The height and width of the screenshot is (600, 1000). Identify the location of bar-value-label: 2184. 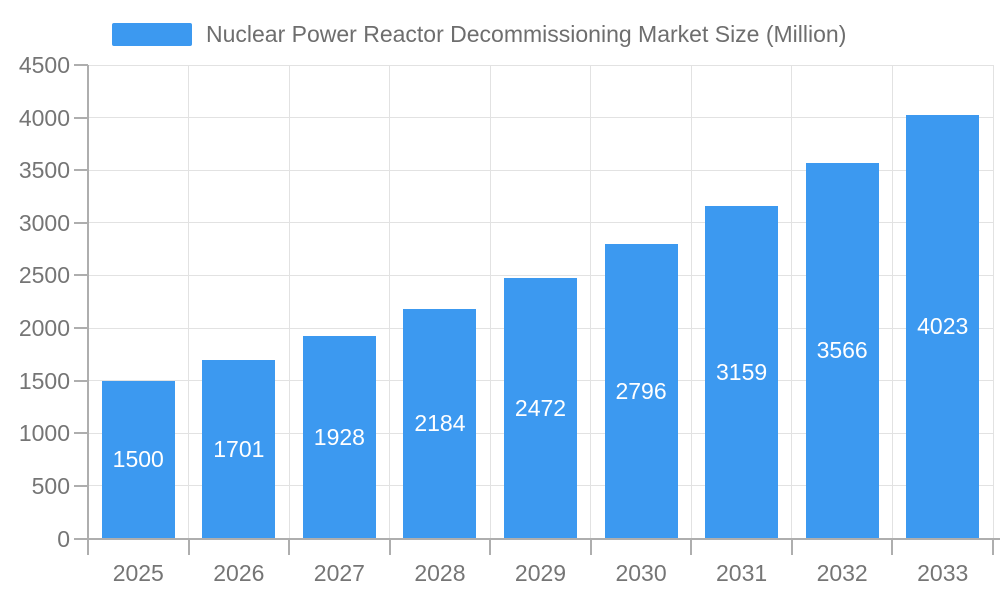
(440, 423).